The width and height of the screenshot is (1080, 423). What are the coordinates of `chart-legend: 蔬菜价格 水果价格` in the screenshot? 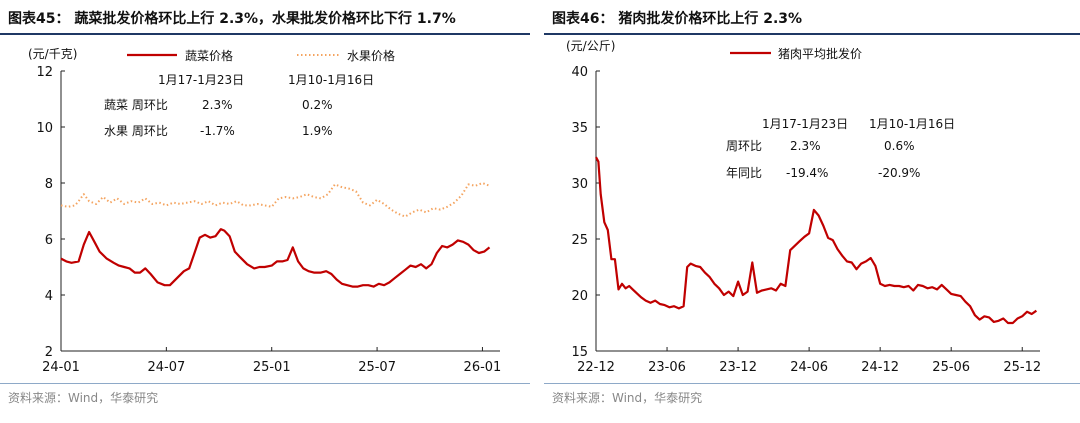 It's located at (261, 55).